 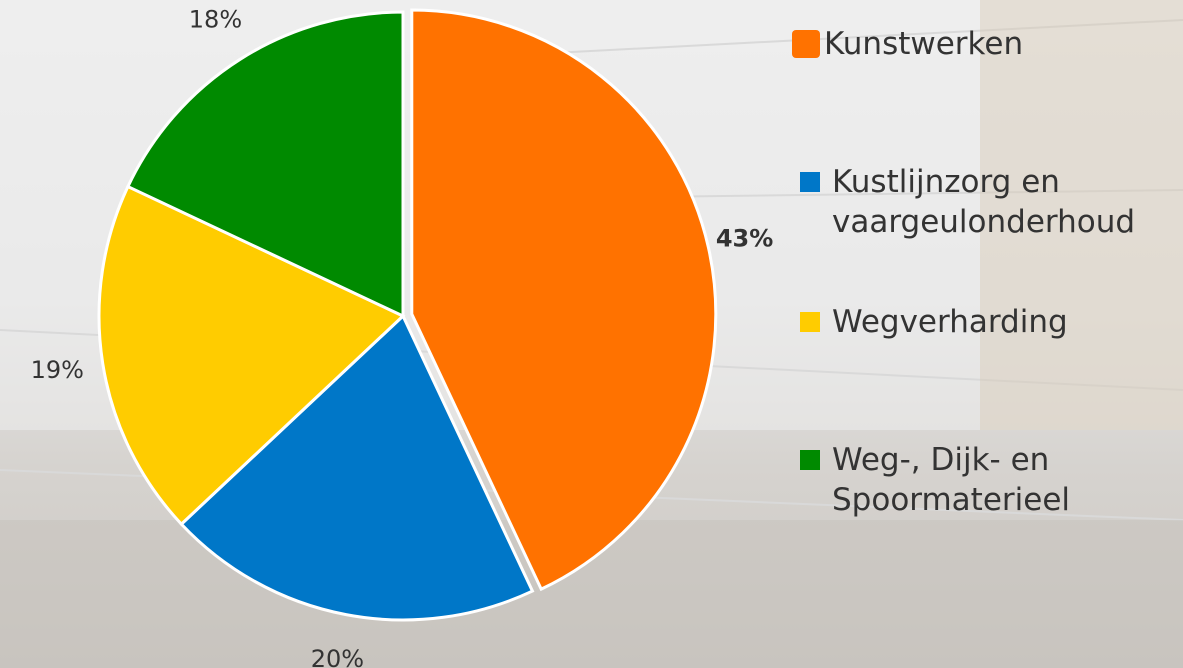 I want to click on legend-item: Kunstwerken, so click(x=978, y=44).